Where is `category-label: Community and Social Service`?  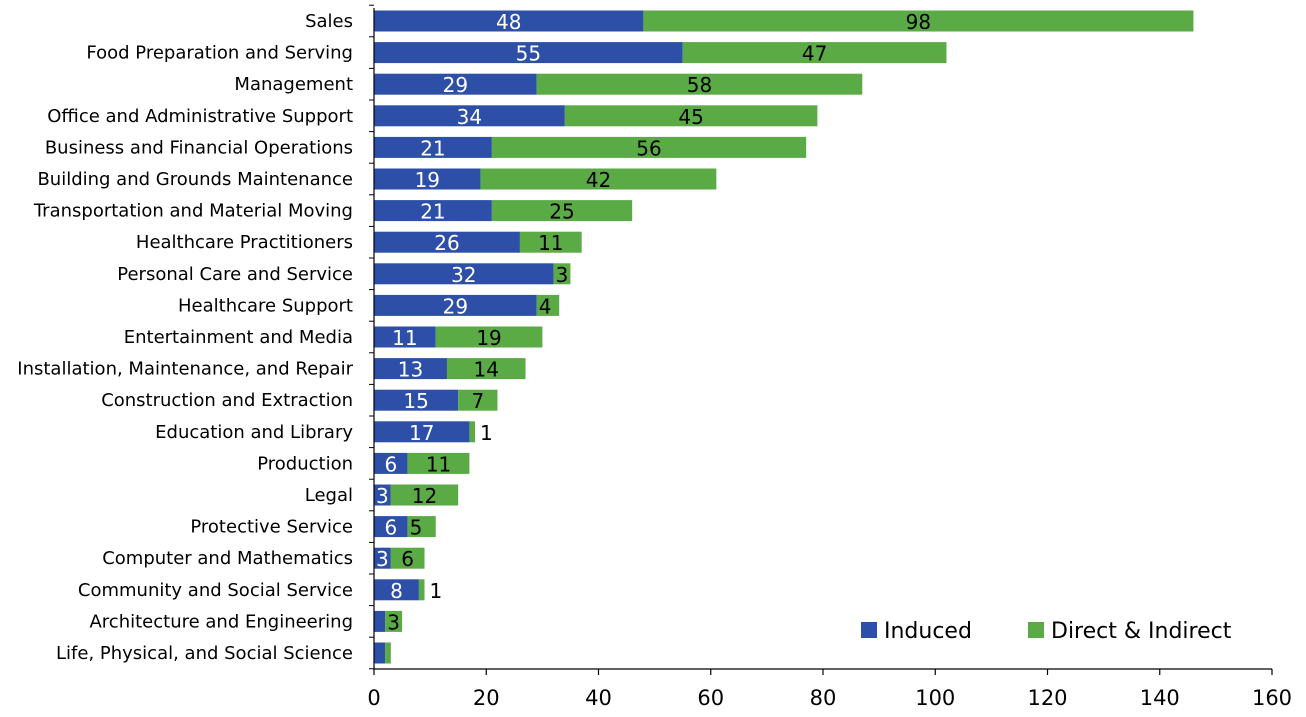 category-label: Community and Social Service is located at coordinates (215, 590).